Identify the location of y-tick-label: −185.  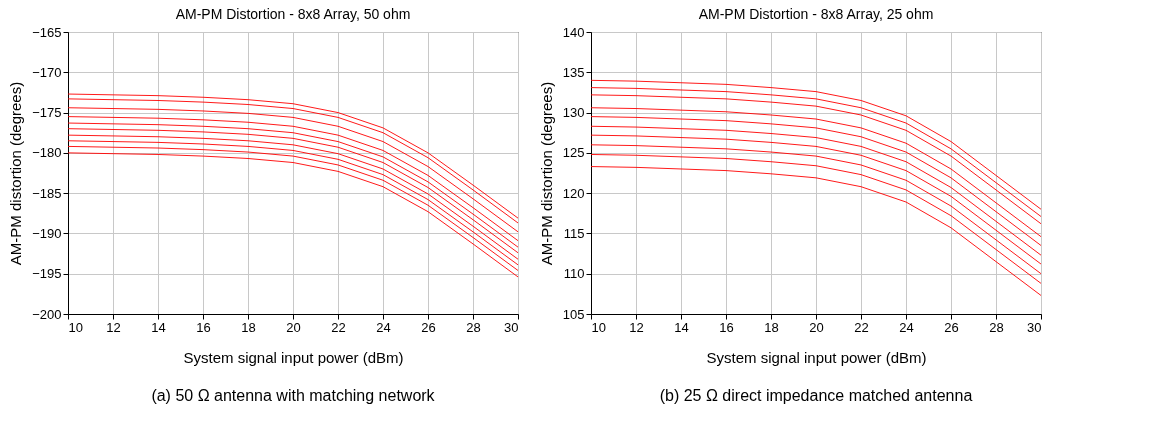
(47, 193).